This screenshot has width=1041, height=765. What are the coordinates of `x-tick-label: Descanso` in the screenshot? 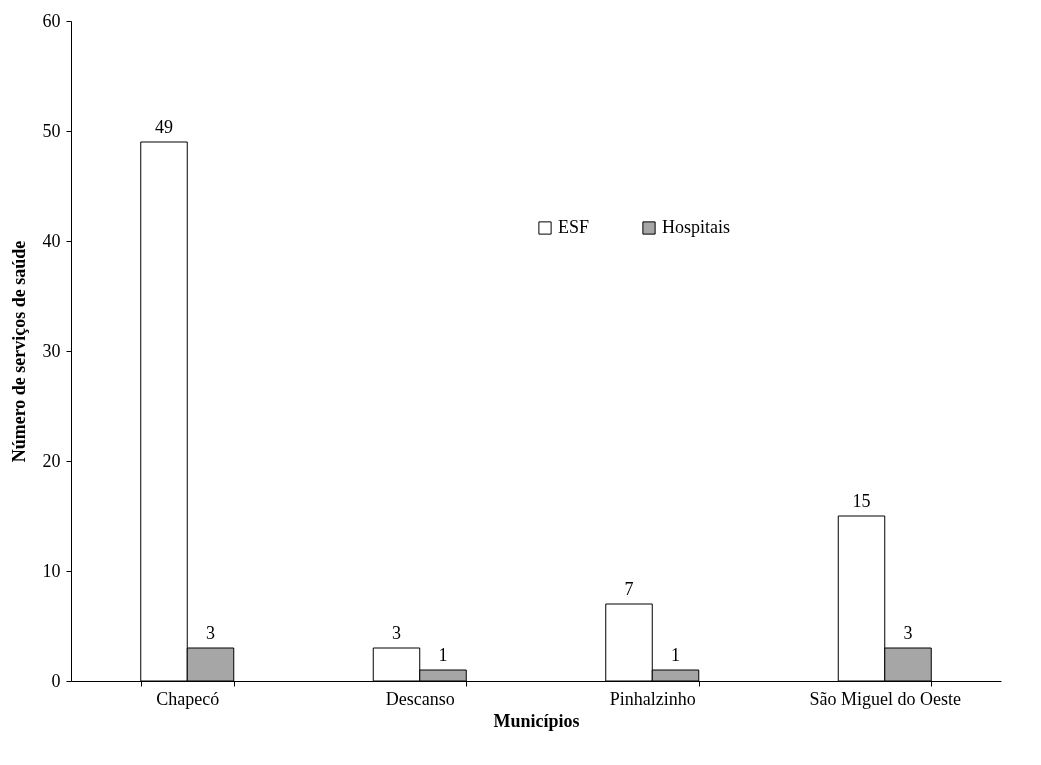 It's located at (420, 698).